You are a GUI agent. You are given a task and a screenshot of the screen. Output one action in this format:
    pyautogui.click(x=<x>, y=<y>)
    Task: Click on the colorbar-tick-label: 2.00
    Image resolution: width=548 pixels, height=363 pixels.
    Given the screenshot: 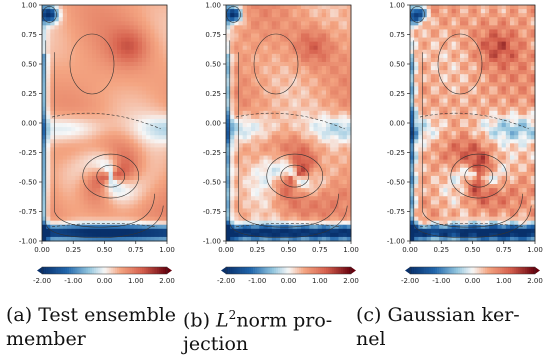 What is the action you would take?
    pyautogui.click(x=351, y=281)
    